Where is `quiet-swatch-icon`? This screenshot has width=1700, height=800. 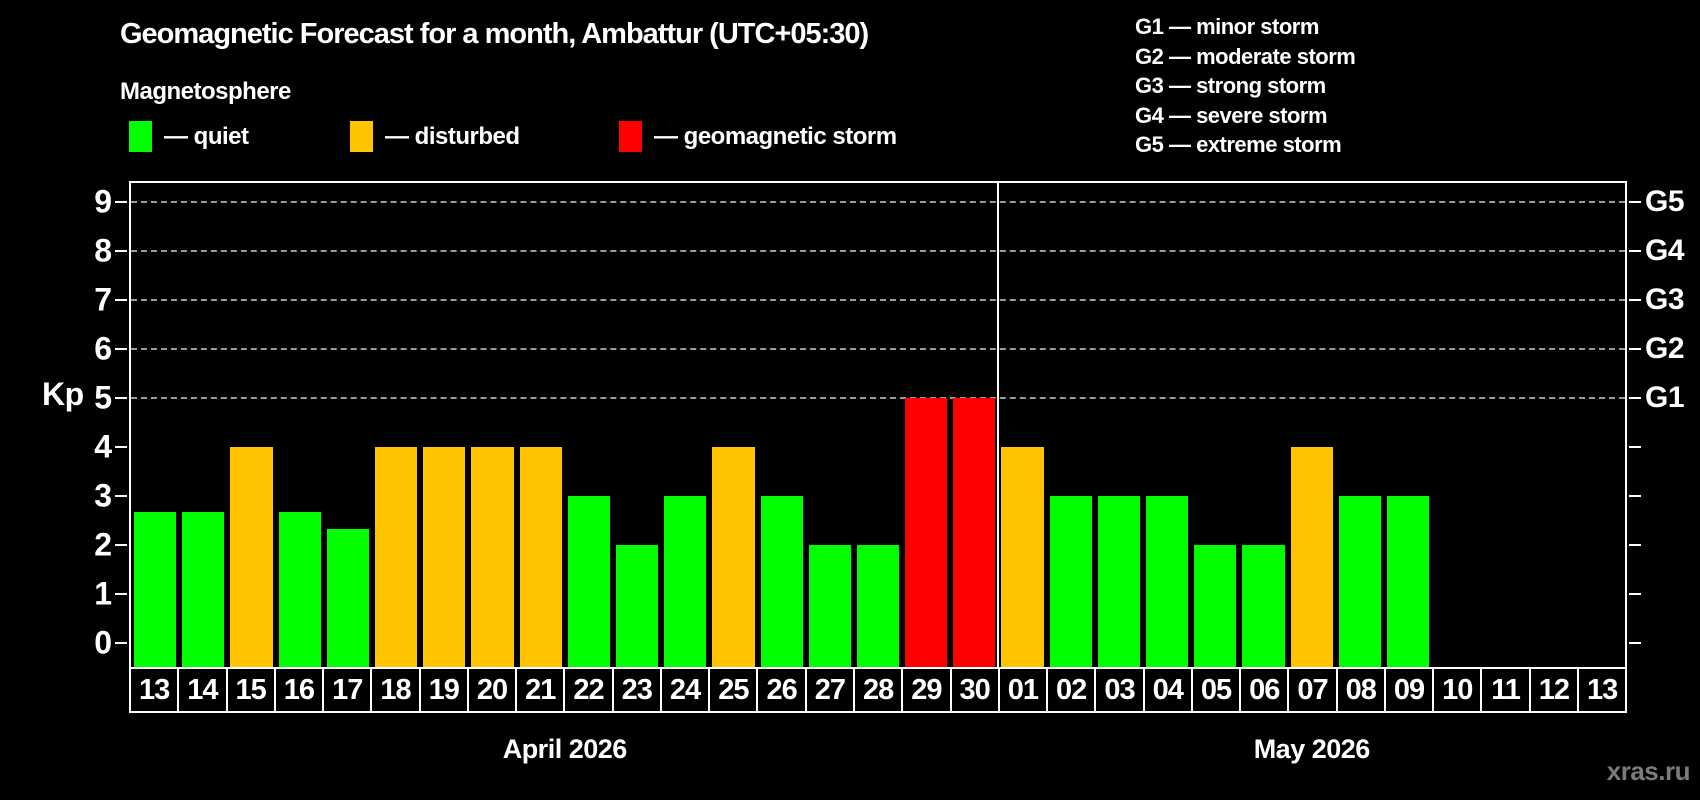
quiet-swatch-icon is located at coordinates (140, 136).